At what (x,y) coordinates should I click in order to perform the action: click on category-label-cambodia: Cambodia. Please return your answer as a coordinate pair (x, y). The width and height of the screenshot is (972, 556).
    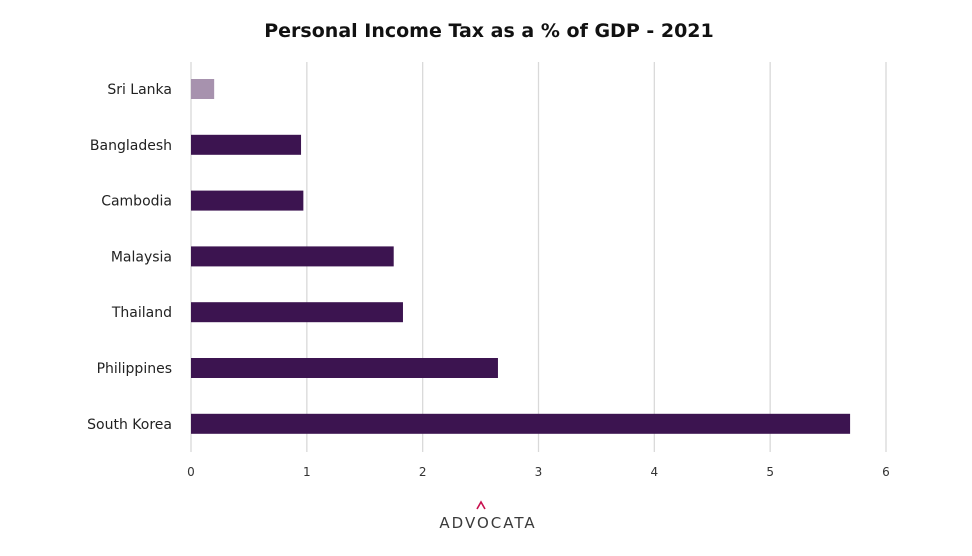
    Looking at the image, I should click on (136, 202).